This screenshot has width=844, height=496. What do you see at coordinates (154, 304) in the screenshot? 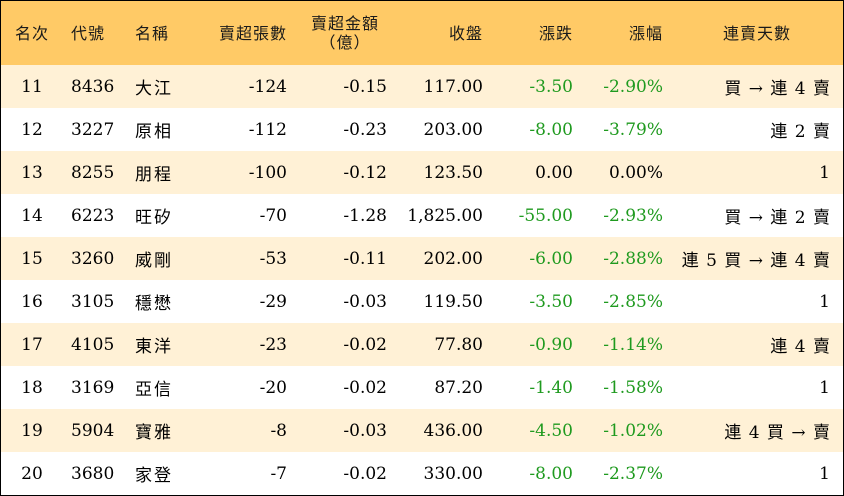
I see `name-cell: 穩懋` at bounding box center [154, 304].